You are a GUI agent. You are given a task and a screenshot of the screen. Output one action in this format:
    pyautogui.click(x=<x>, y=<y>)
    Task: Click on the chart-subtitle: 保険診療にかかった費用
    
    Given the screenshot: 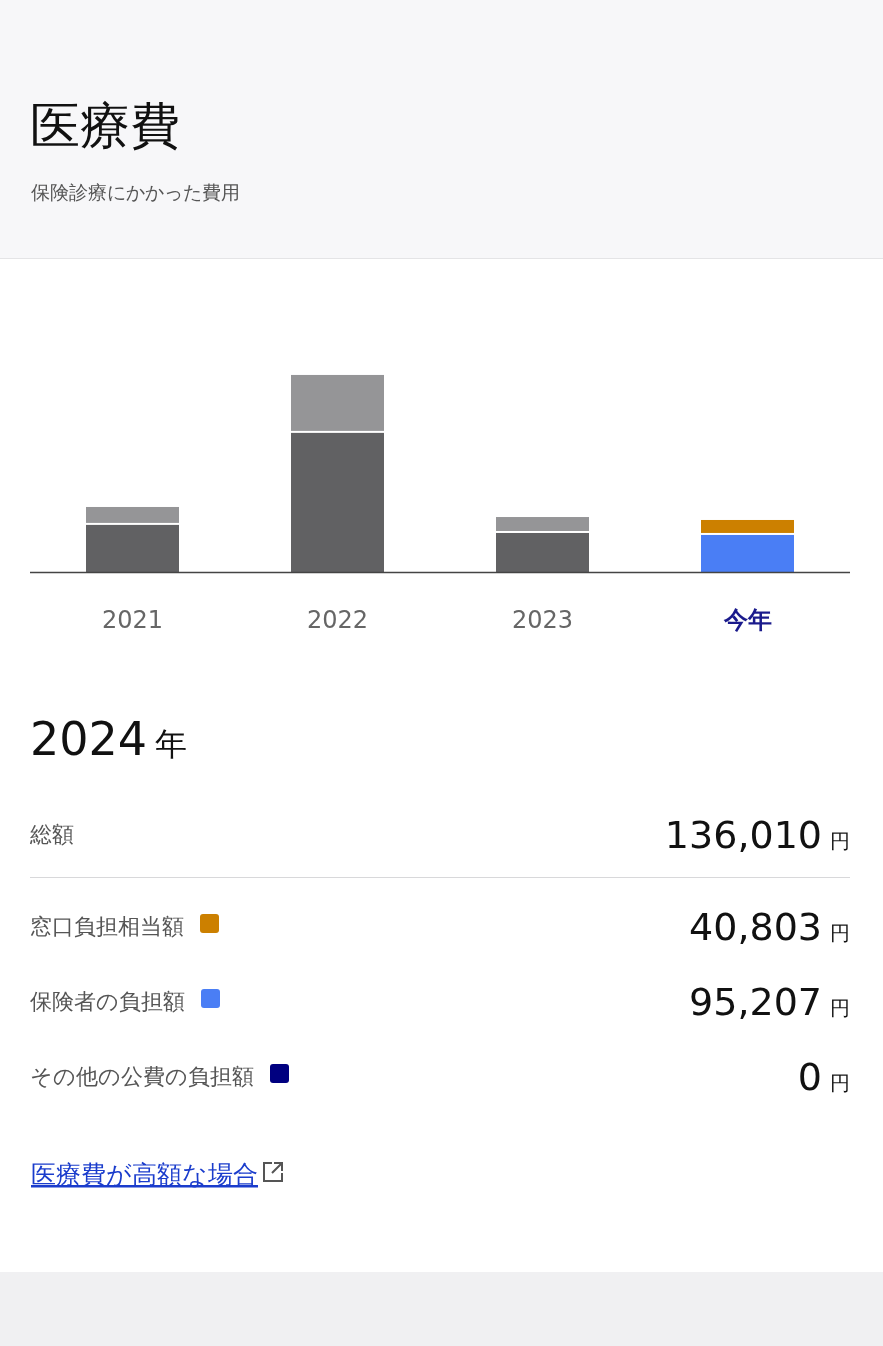 What is the action you would take?
    pyautogui.click(x=135, y=192)
    